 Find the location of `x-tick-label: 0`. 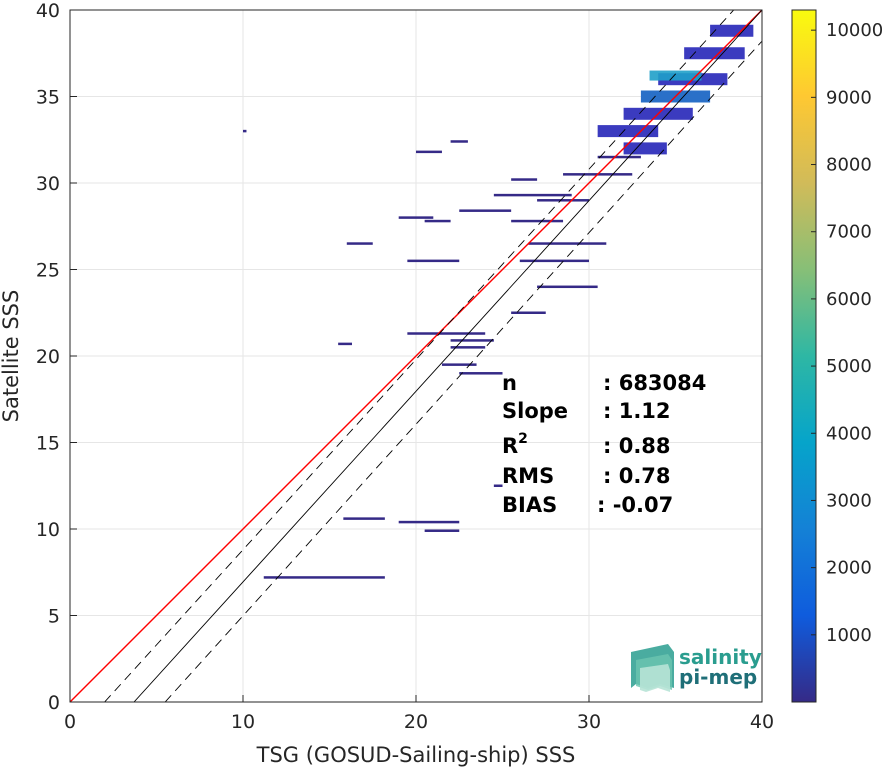

x-tick-label: 0 is located at coordinates (70, 722).